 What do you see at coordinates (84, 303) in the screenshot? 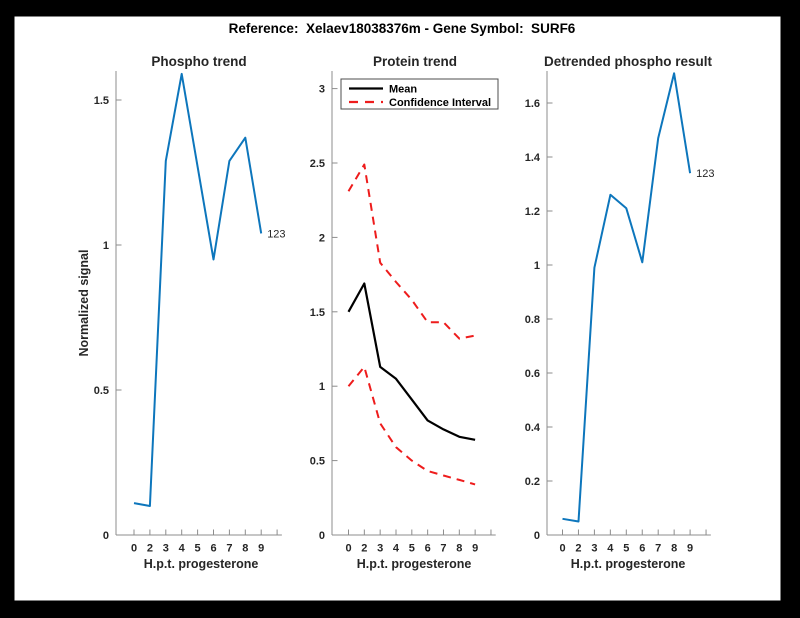
I see `phospho-ylabel: Normalized signal` at bounding box center [84, 303].